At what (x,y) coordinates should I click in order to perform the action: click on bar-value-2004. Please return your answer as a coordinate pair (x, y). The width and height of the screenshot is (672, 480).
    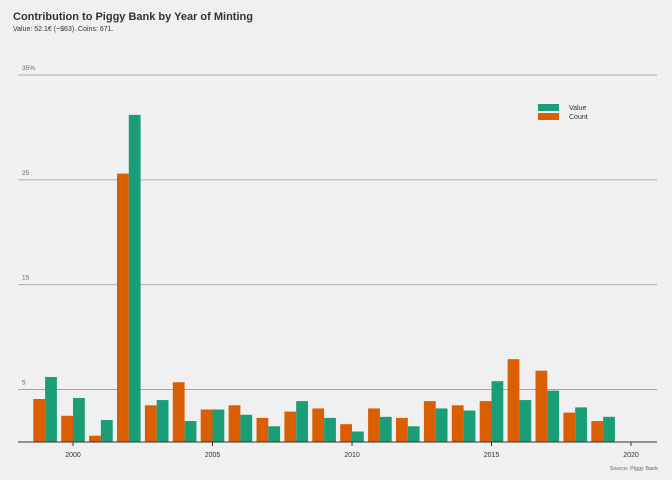
    Looking at the image, I should click on (190, 431).